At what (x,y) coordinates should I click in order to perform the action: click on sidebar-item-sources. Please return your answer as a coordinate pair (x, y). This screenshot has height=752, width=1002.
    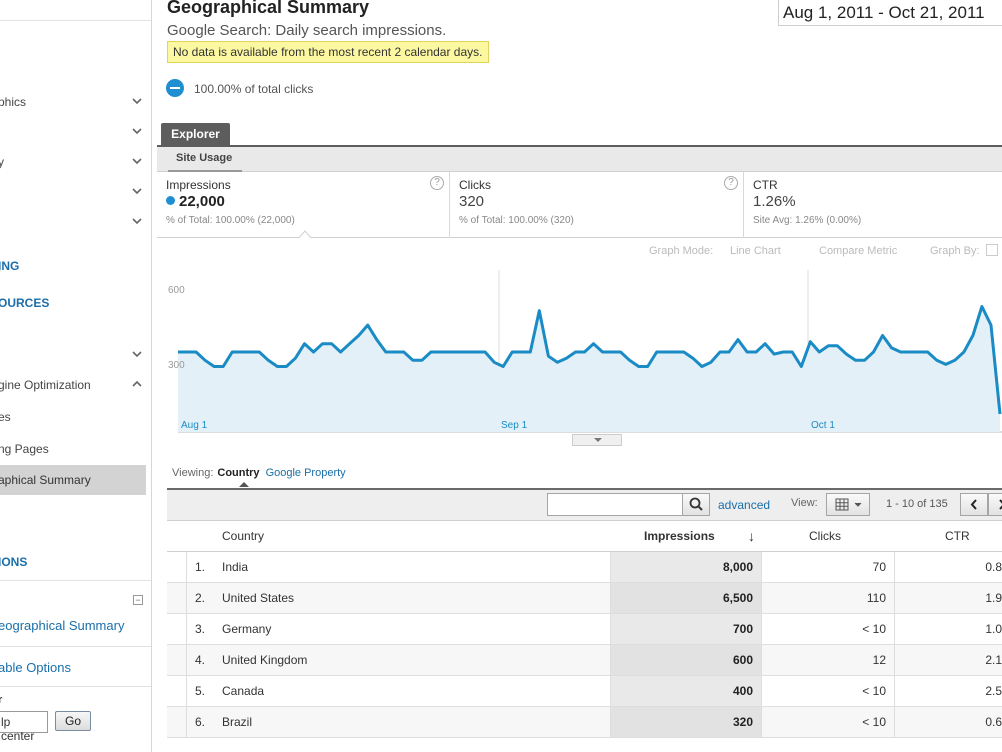
    Looking at the image, I should click on (75, 355).